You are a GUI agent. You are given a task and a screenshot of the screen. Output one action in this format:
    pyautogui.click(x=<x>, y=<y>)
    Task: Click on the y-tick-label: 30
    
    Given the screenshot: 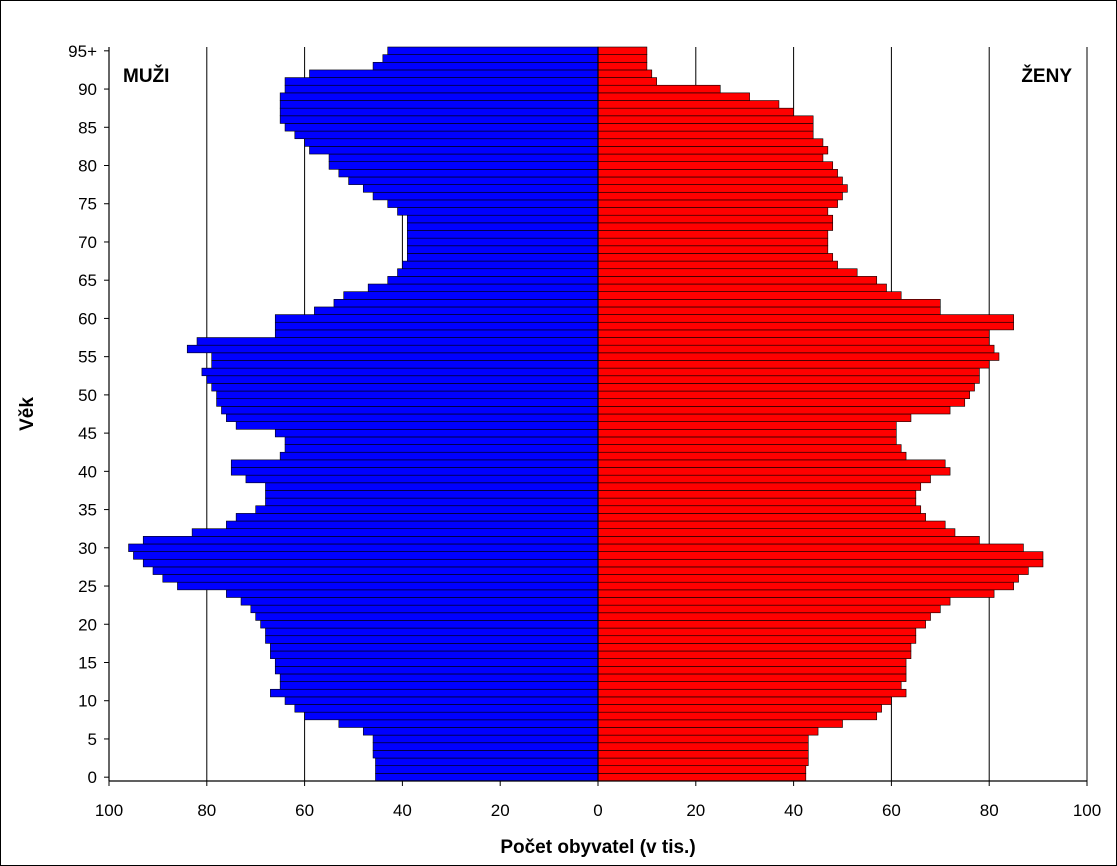 What is the action you would take?
    pyautogui.click(x=87, y=548)
    